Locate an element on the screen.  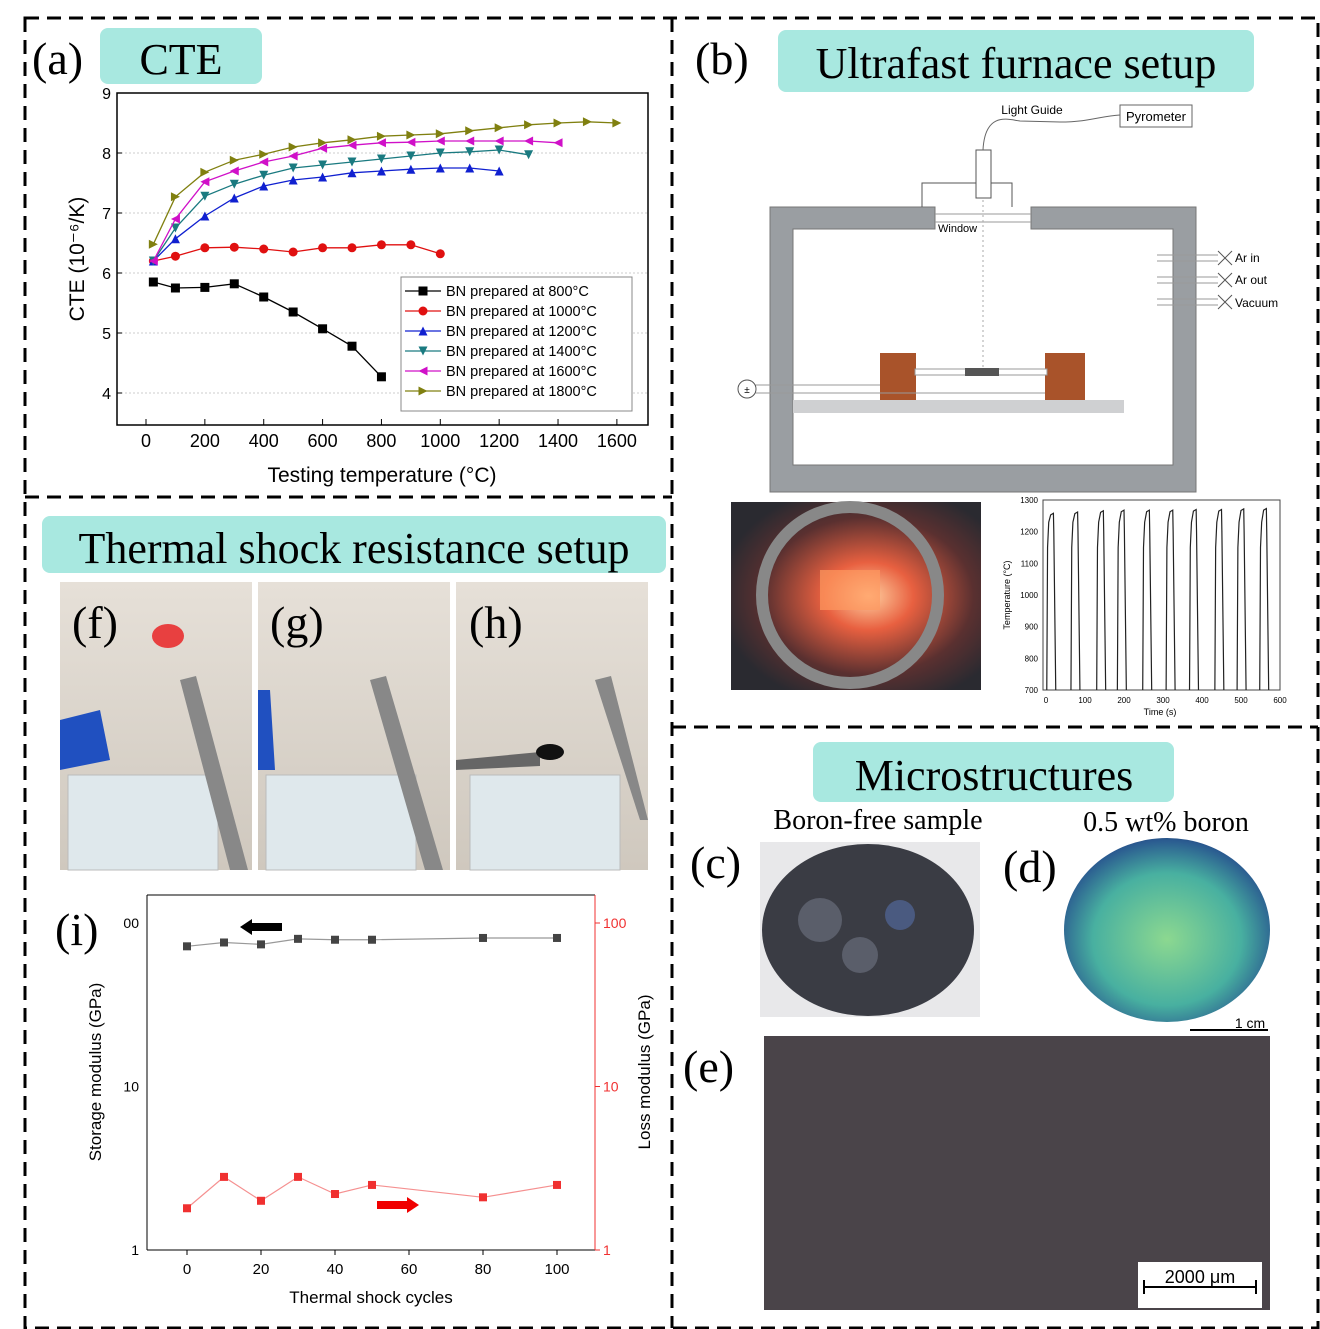
y-tick-label: 7 is located at coordinates (106, 214).